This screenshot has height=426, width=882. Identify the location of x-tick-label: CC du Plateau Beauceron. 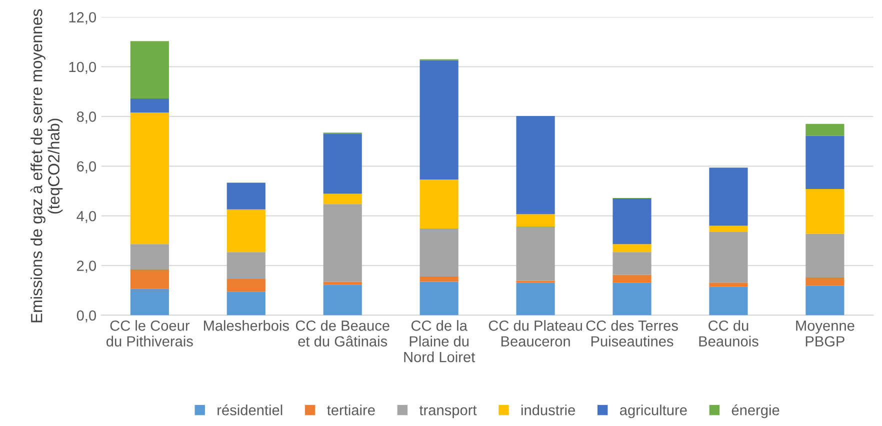
(535, 333).